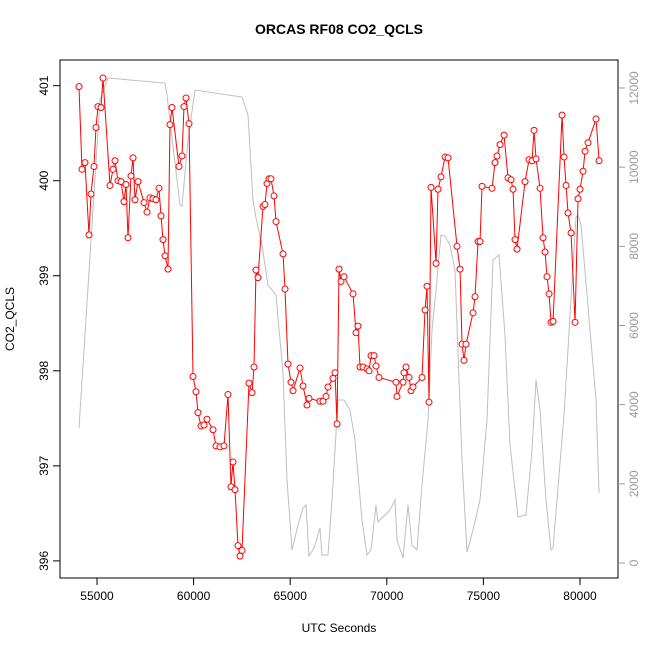 This screenshot has width=650, height=650. What do you see at coordinates (634, 483) in the screenshot?
I see `y2-tick-label: 2000` at bounding box center [634, 483].